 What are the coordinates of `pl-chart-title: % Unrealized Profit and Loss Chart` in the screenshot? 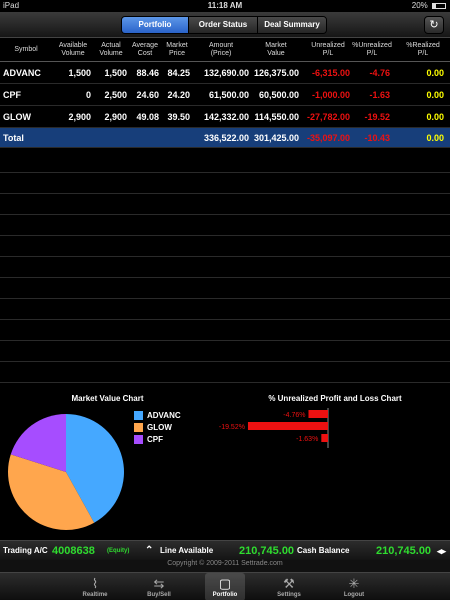 It's located at (335, 398).